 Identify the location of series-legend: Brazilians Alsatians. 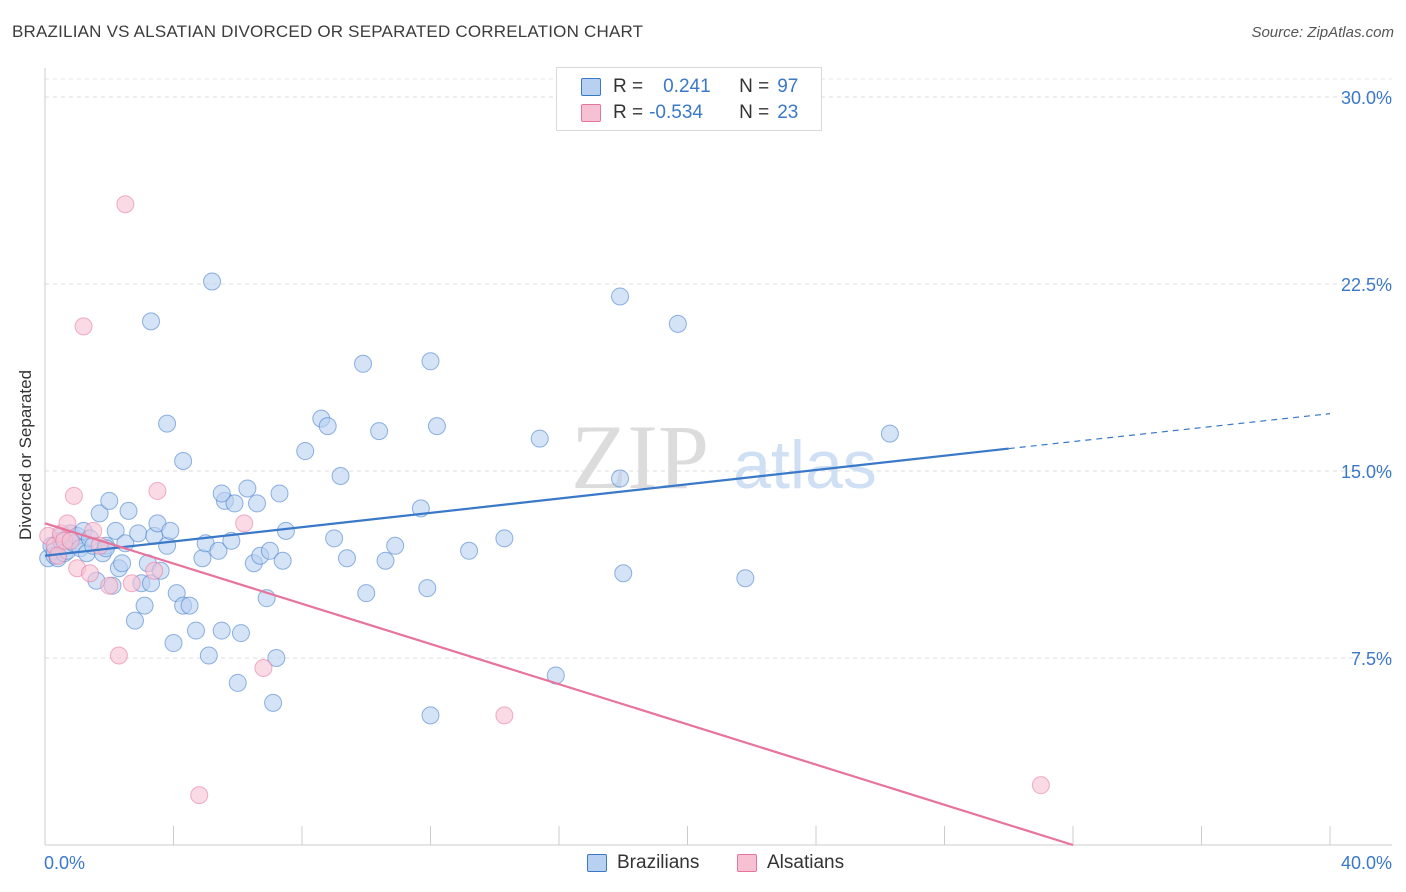
(703, 865).